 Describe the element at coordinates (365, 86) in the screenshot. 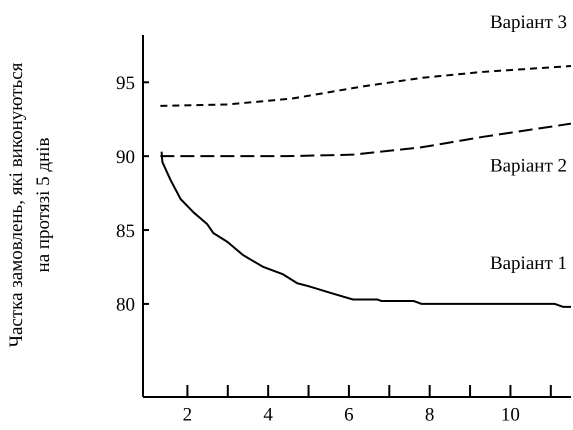

I see `line-series` at that location.